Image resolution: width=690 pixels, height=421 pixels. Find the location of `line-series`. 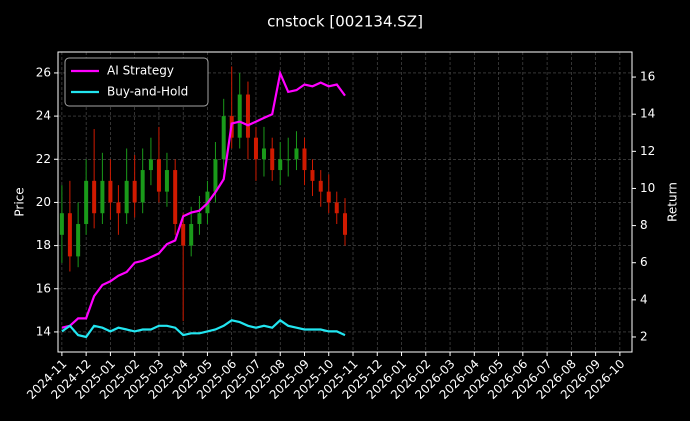

line-series is located at coordinates (203, 328).